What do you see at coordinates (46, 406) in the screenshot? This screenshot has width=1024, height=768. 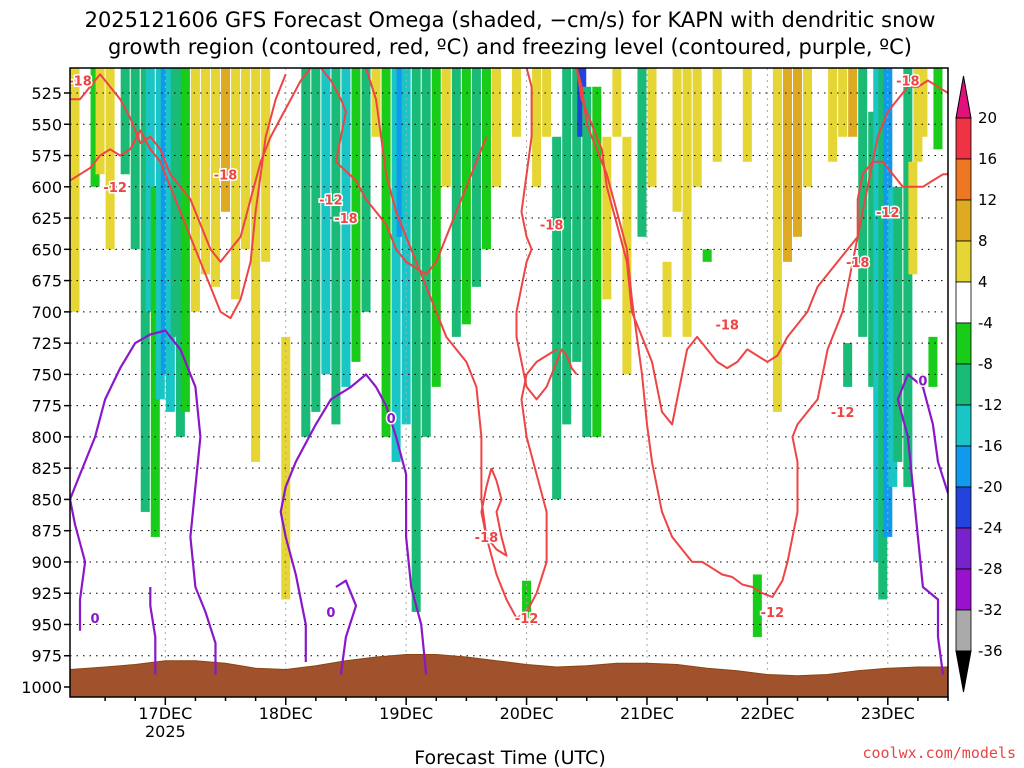 I see `y-tick-label: 775` at bounding box center [46, 406].